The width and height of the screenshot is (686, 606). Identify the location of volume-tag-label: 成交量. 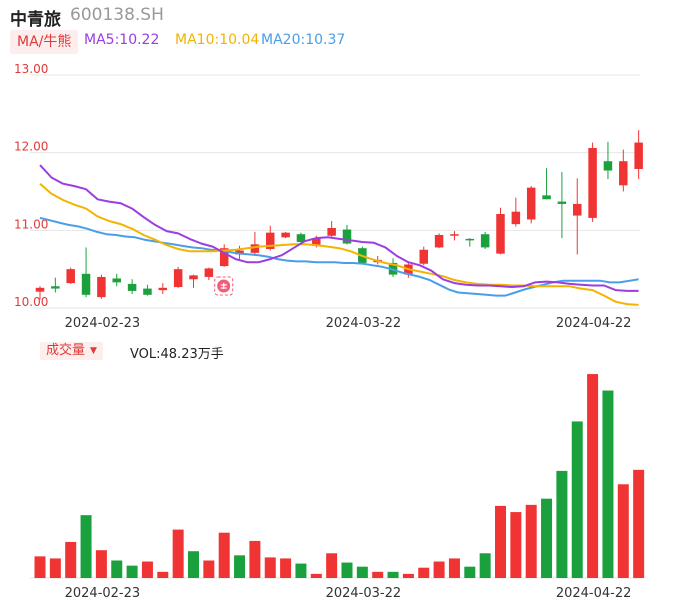
(66, 350).